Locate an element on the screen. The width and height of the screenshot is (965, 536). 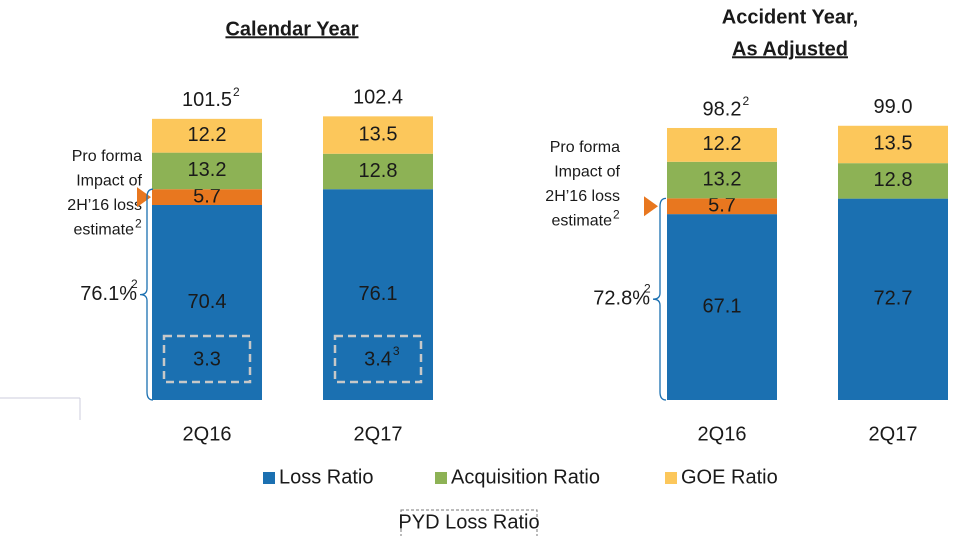
legend-label: PYD Loss Ratio is located at coordinates (468, 522).